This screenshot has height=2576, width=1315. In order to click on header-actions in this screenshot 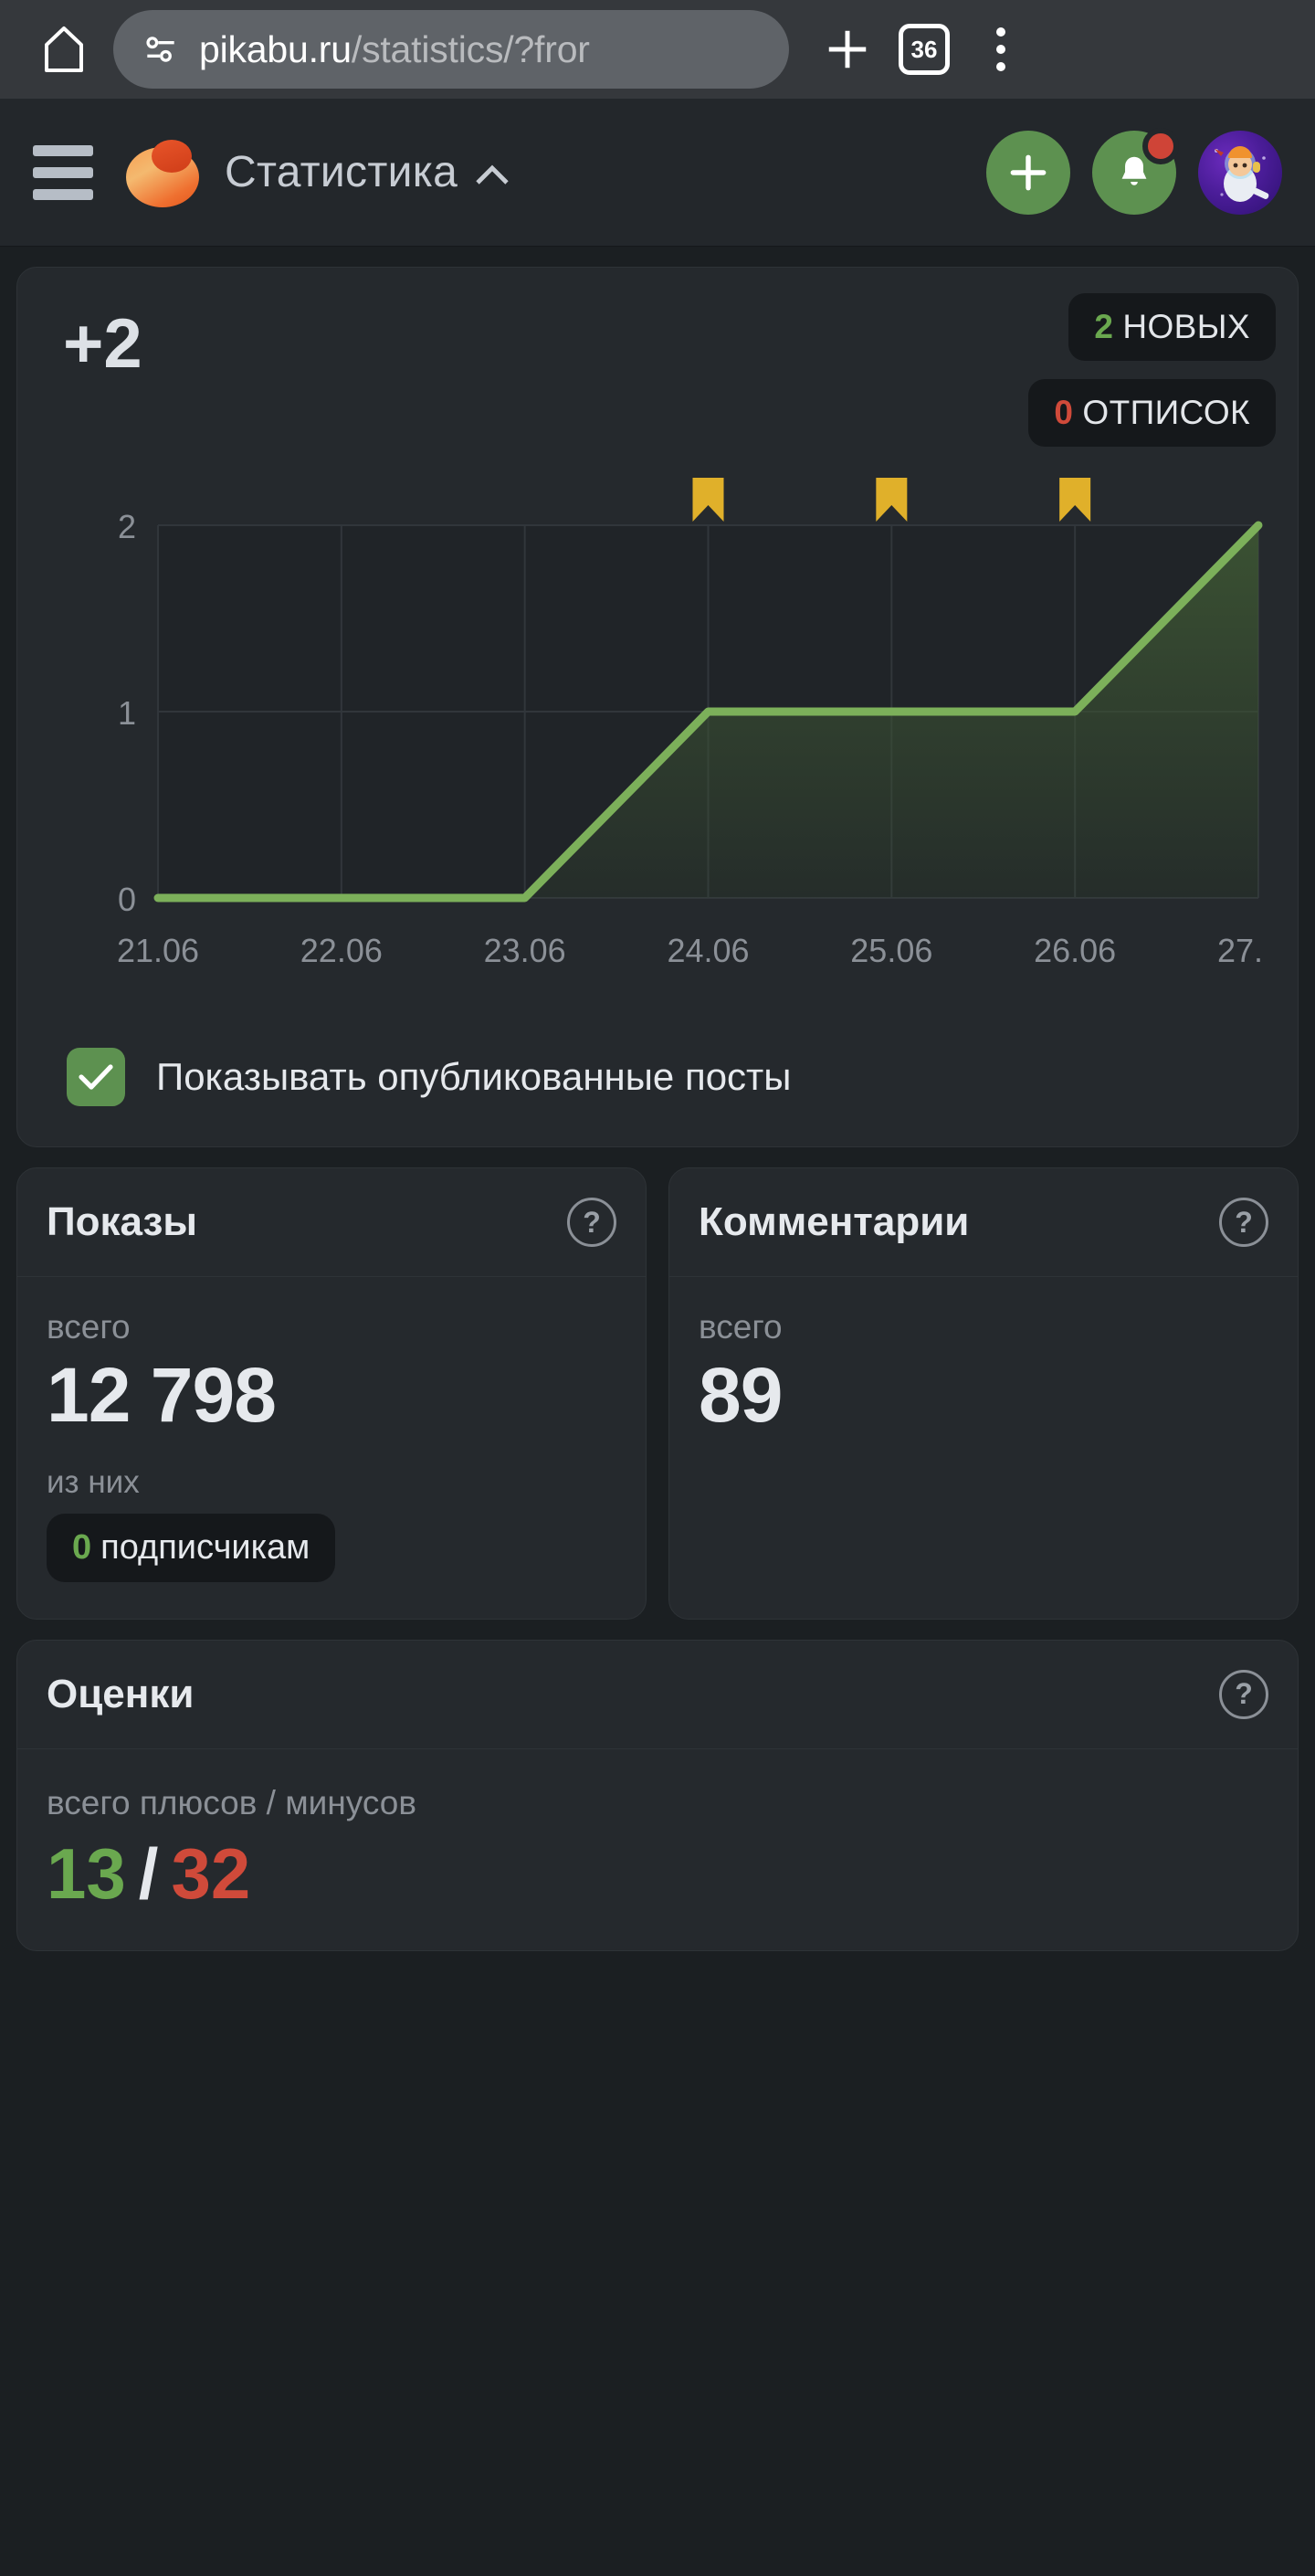, I will do `click(1134, 171)`.